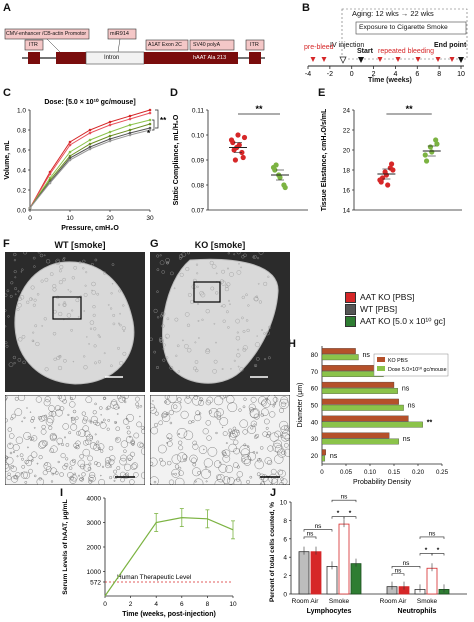 The height and width of the screenshot is (622, 474). Describe the element at coordinates (21, 171) in the screenshot. I see `y-tick-label: 0.4` at that location.